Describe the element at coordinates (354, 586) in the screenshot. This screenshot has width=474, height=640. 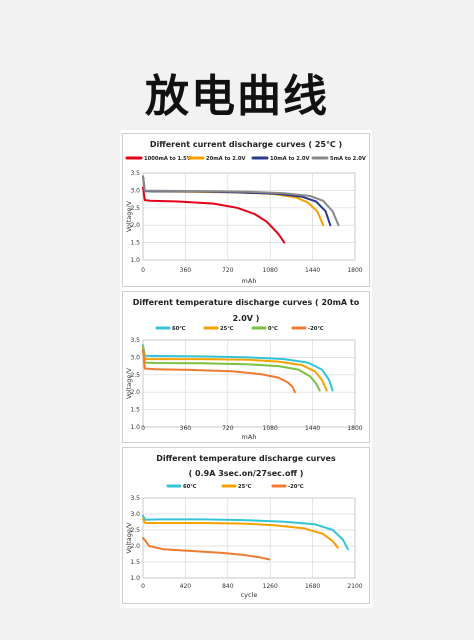
I see `x-tick-label: 2100` at that location.